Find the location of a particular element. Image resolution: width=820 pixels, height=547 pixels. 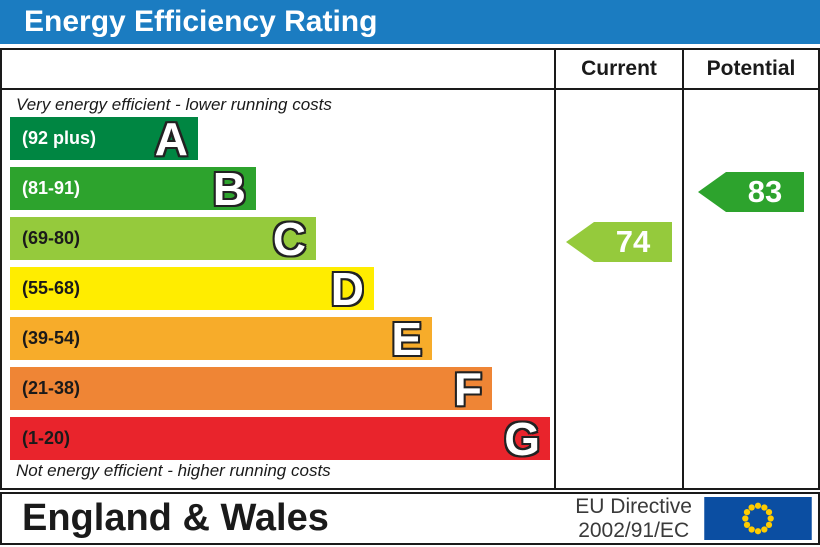

chart-title-bar: Energy Efficiency Rating is located at coordinates (410, 22).